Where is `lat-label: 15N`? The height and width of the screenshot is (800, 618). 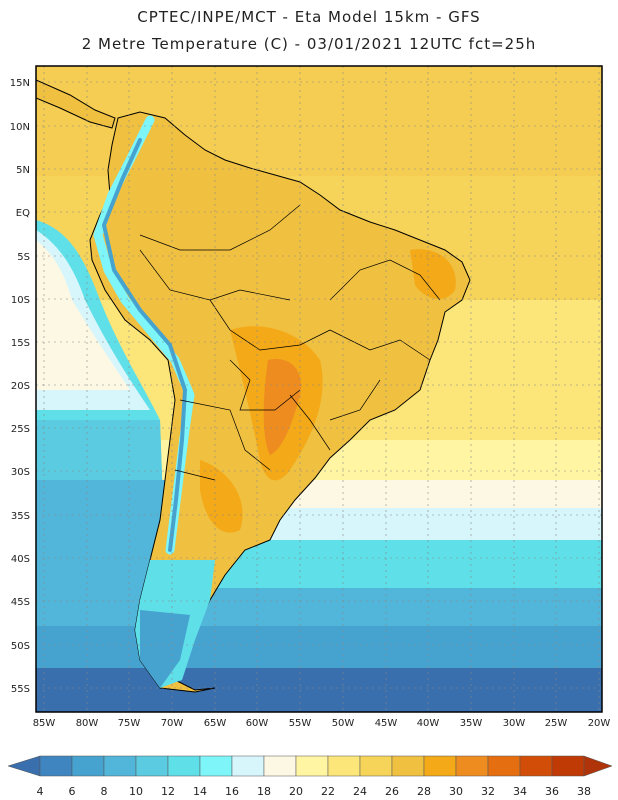 lat-label: 15N is located at coordinates (20, 83).